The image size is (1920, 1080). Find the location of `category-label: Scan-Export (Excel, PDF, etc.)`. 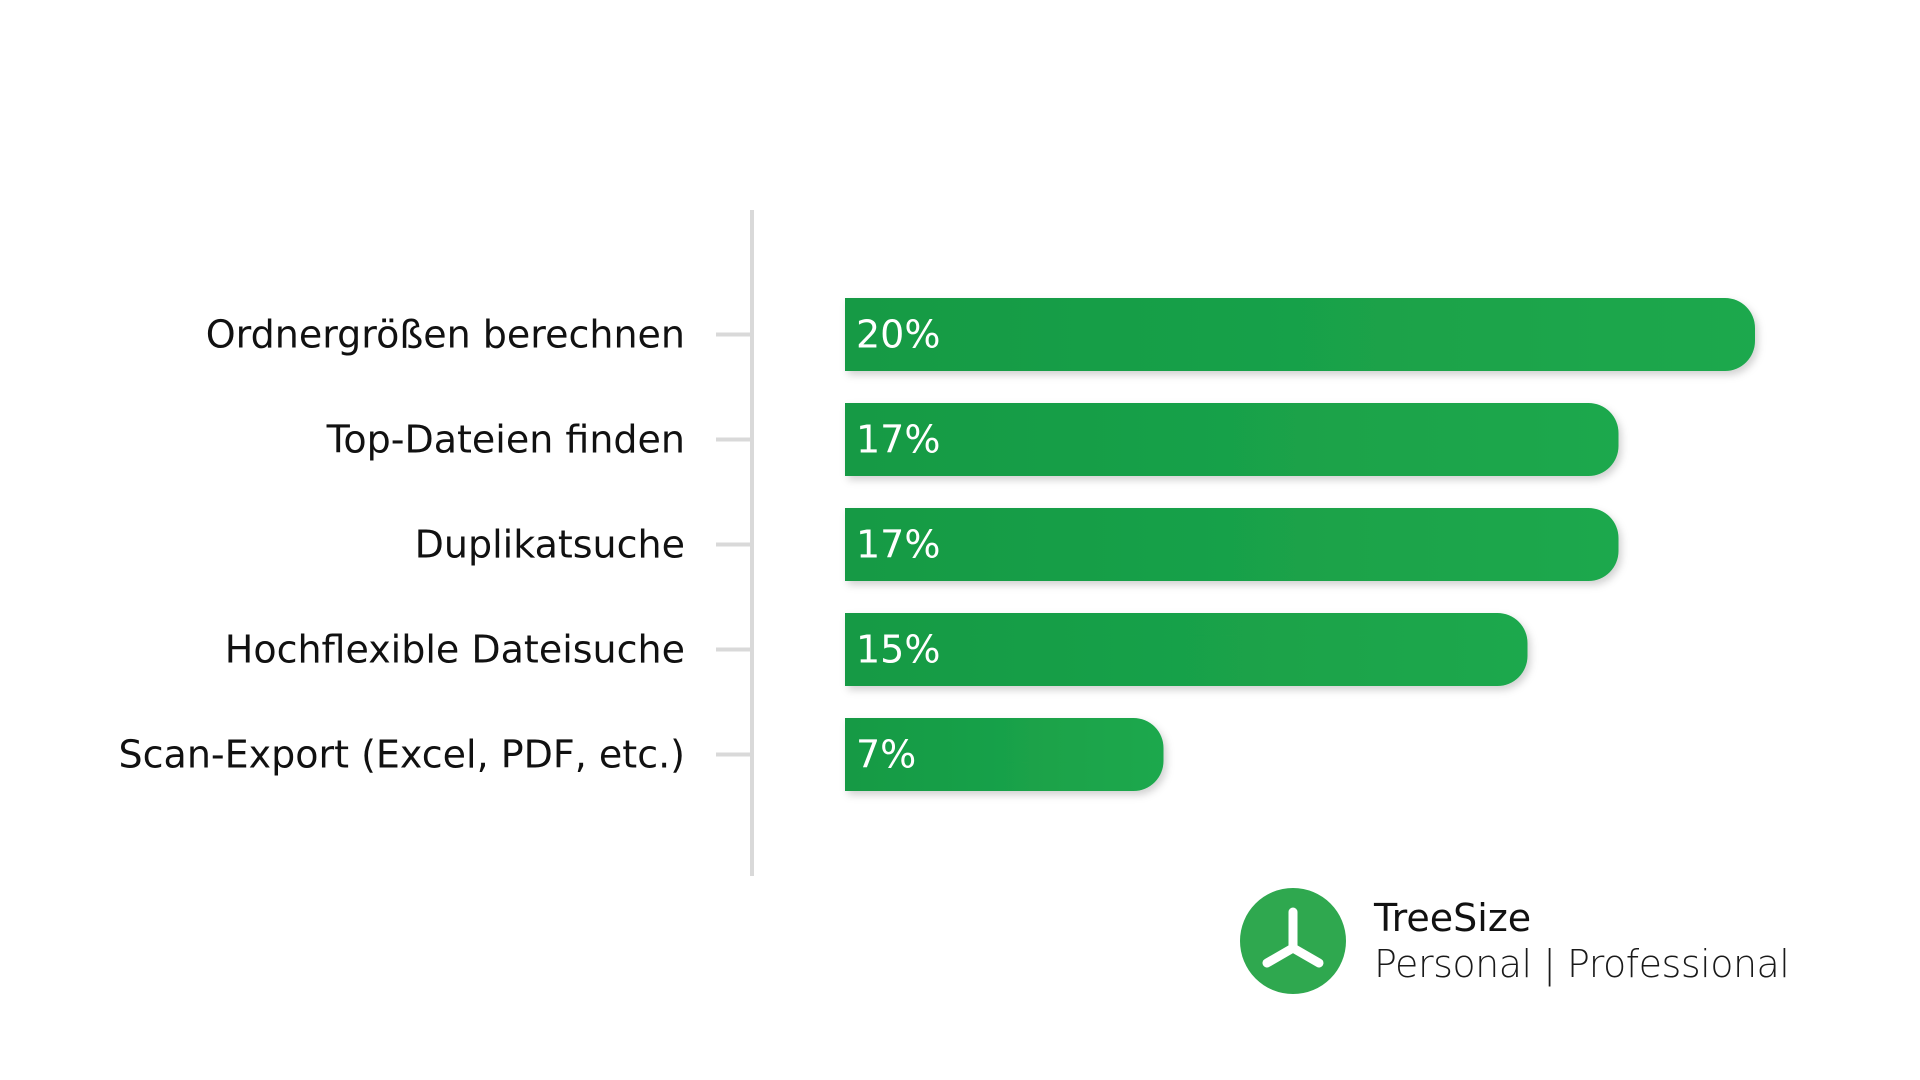

category-label: Scan-Export (Excel, PDF, etc.) is located at coordinates (402, 755).